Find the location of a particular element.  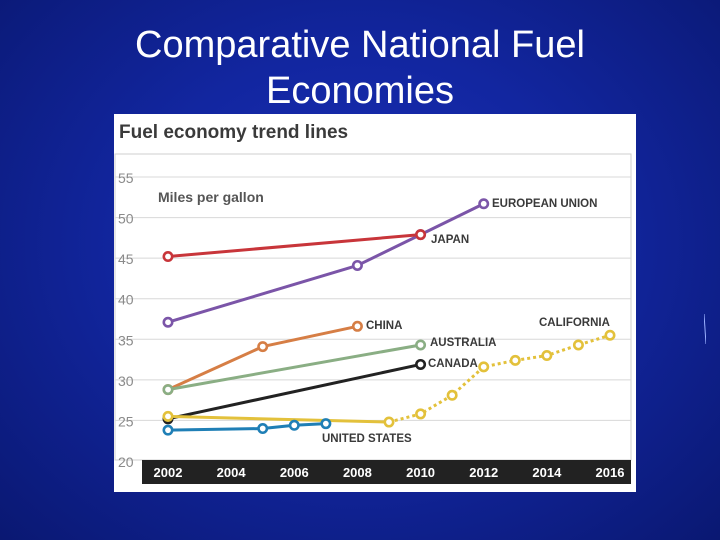

x-axis-band is located at coordinates (386, 472).